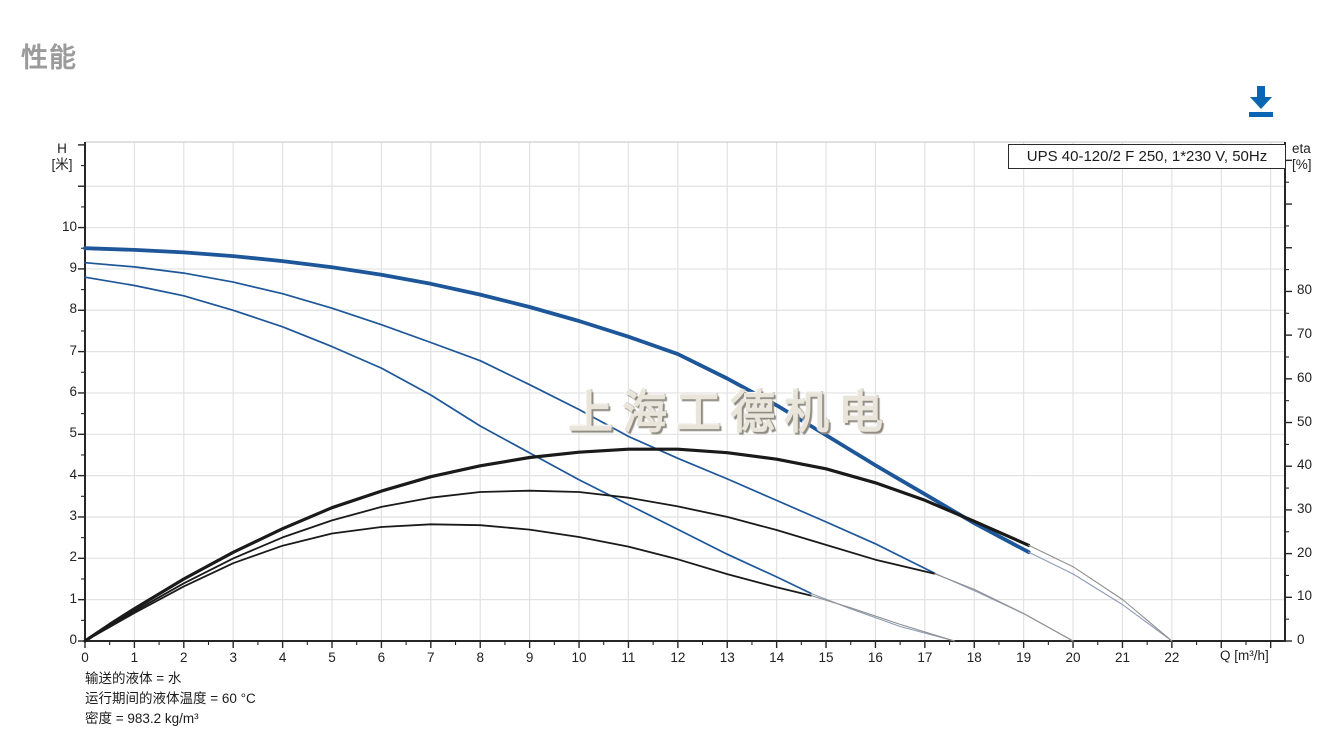 This screenshot has width=1334, height=737. I want to click on curve-eta-speed2, so click(510, 565).